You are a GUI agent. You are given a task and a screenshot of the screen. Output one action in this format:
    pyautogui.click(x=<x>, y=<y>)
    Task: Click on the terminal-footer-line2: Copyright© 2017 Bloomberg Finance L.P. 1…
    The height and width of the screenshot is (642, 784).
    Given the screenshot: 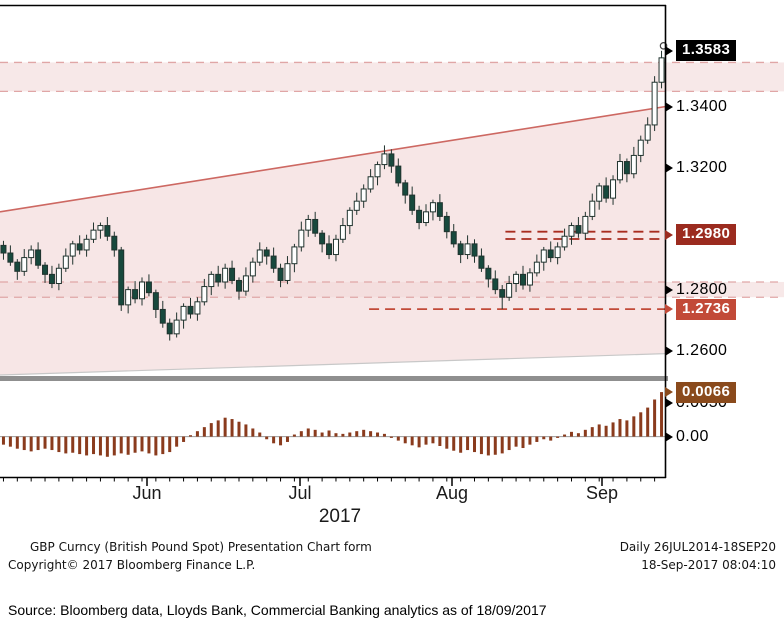 What is the action you would take?
    pyautogui.click(x=392, y=565)
    